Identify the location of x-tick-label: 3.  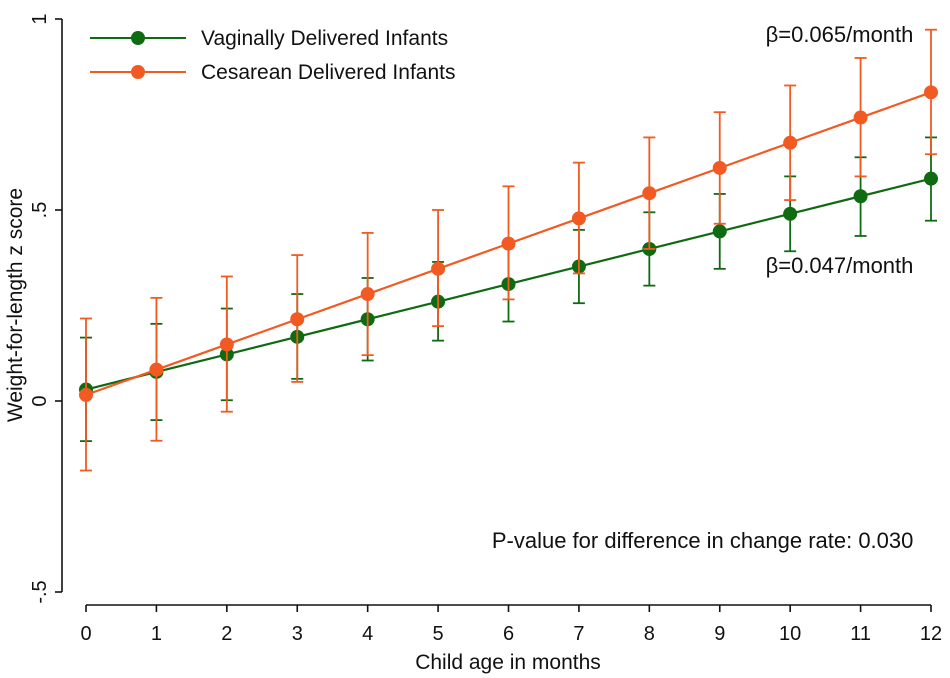
(297, 634).